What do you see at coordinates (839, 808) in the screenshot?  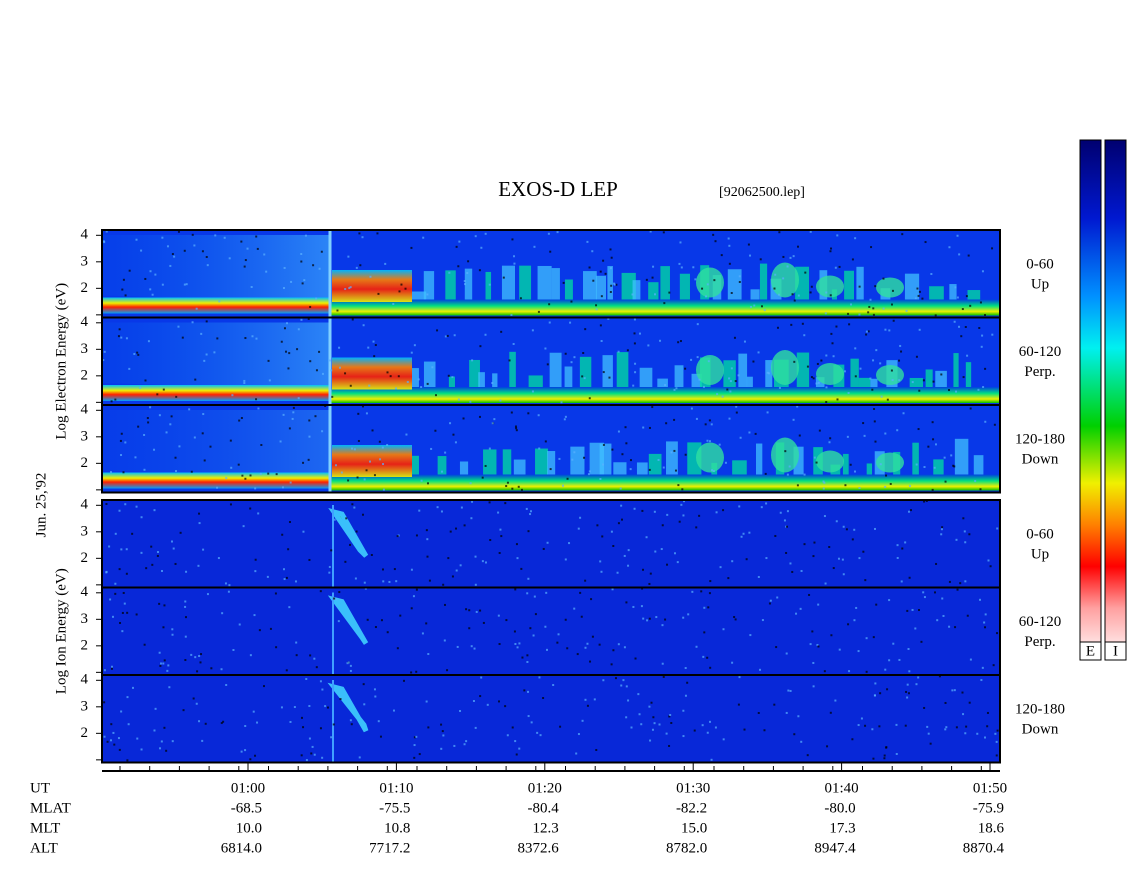 I see `ephemeris-value: -80.0` at bounding box center [839, 808].